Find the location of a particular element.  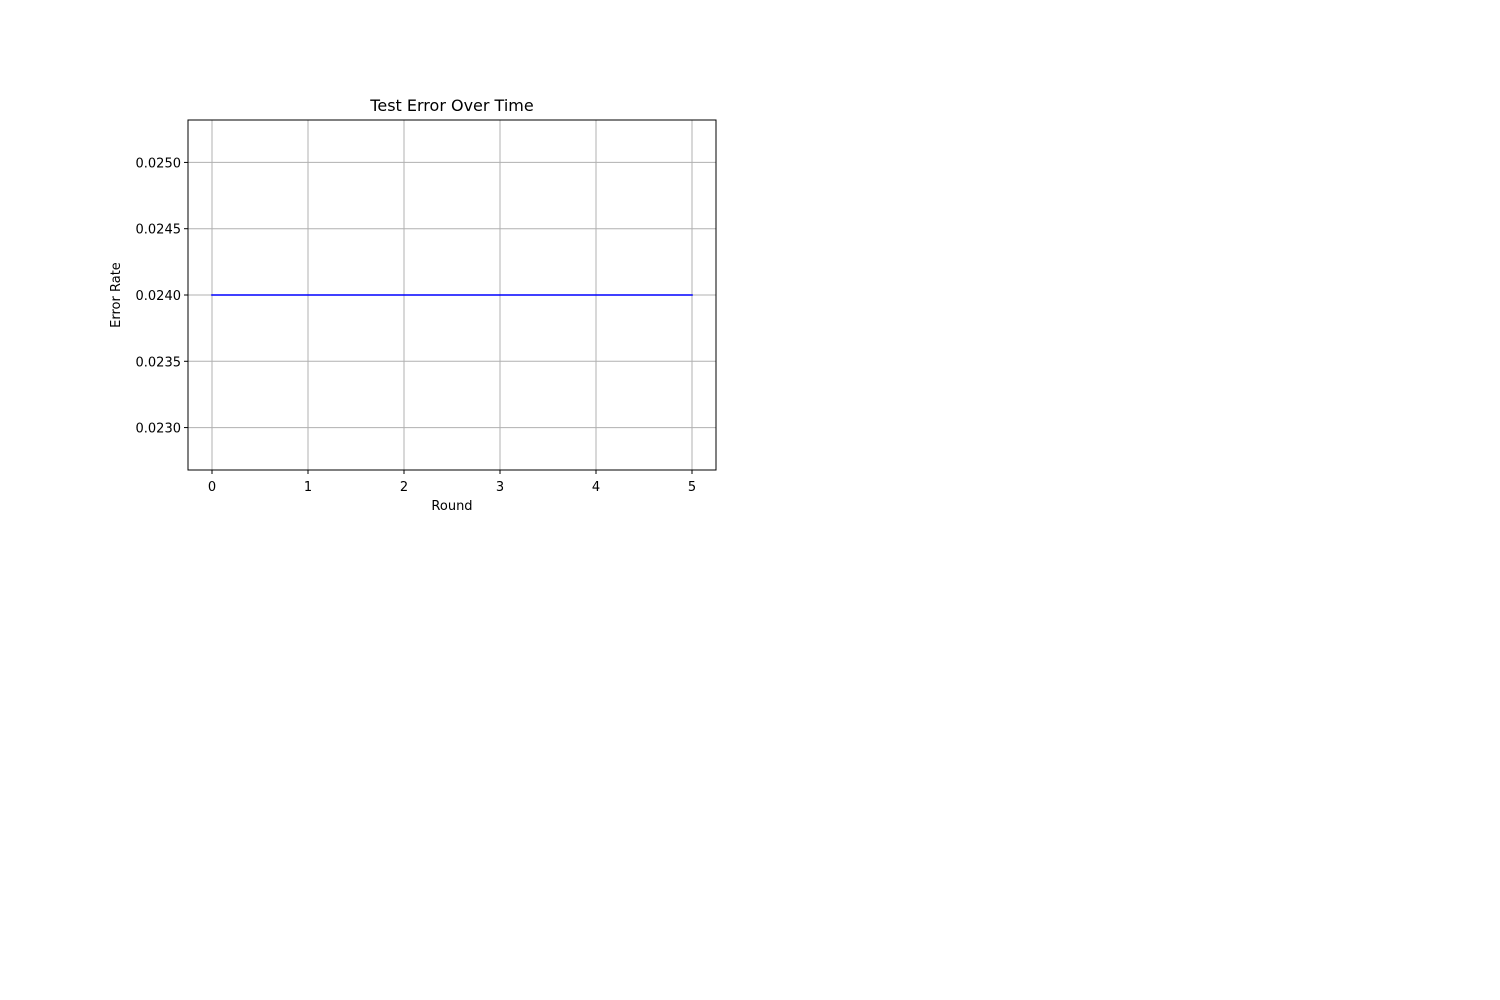

x-tick-label: 4 is located at coordinates (596, 487).